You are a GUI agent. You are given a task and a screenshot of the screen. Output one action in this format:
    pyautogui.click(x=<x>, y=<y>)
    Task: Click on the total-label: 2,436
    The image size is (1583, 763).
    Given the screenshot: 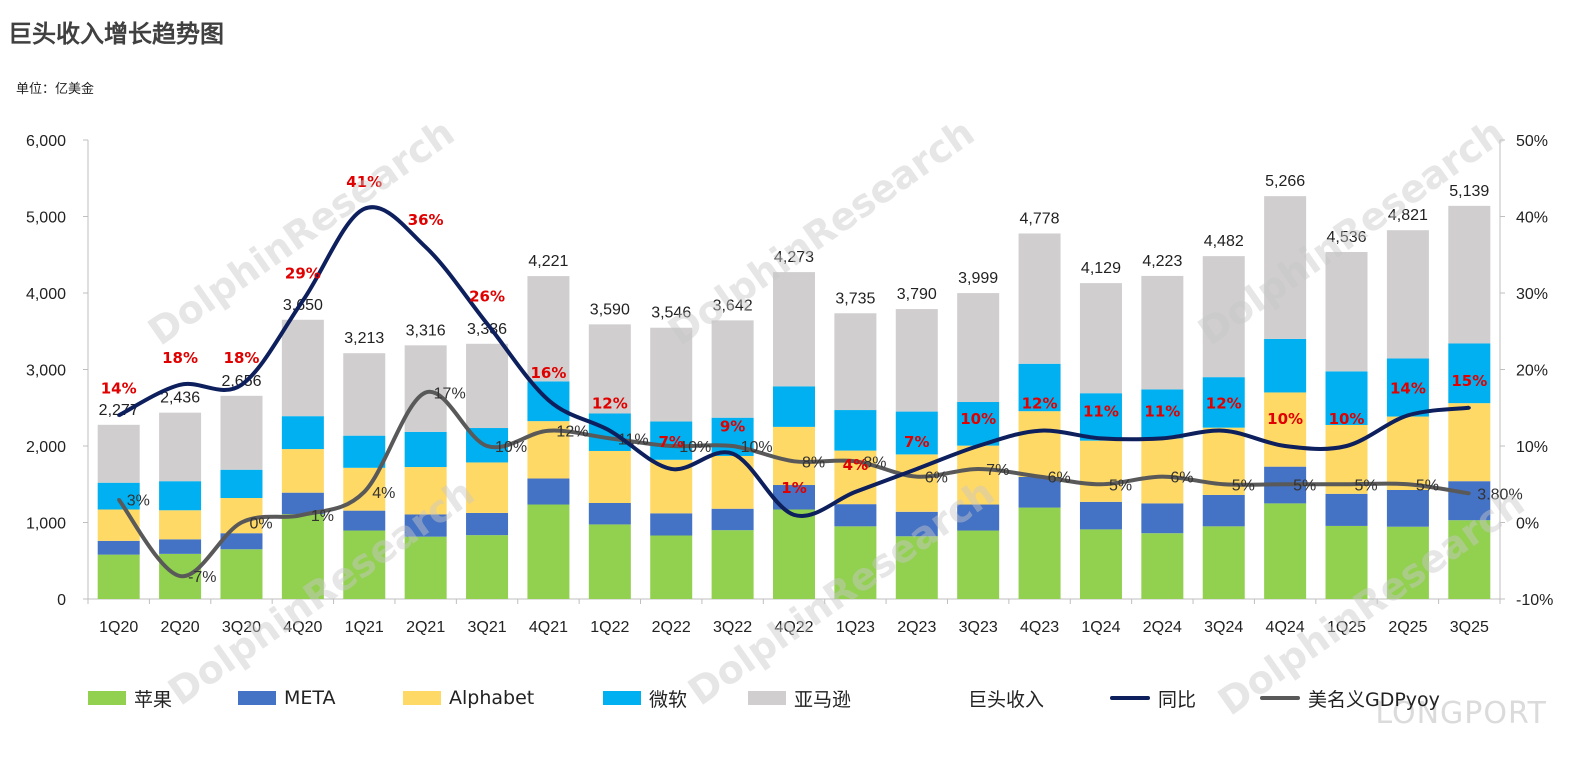 What is the action you would take?
    pyautogui.click(x=180, y=398)
    